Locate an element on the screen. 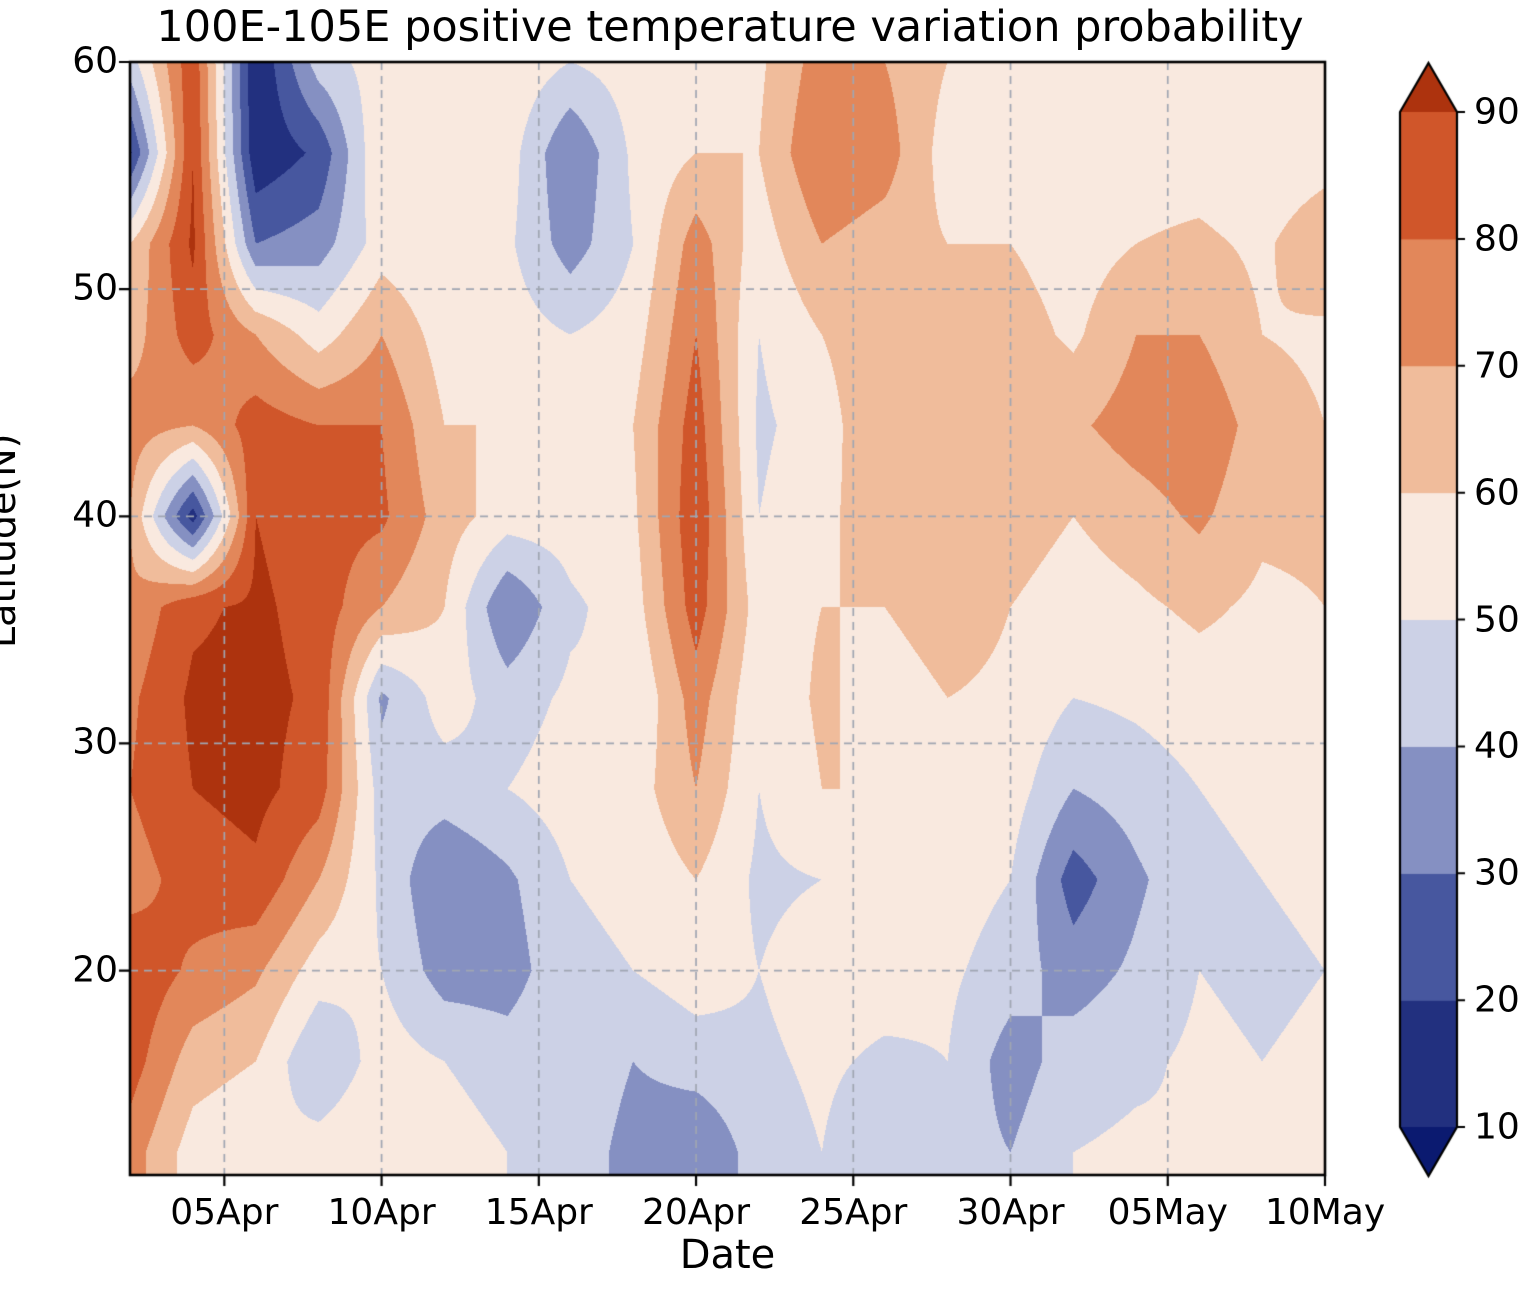 The image size is (1530, 1290). colorbar-tick-label: 80 is located at coordinates (1497, 239).